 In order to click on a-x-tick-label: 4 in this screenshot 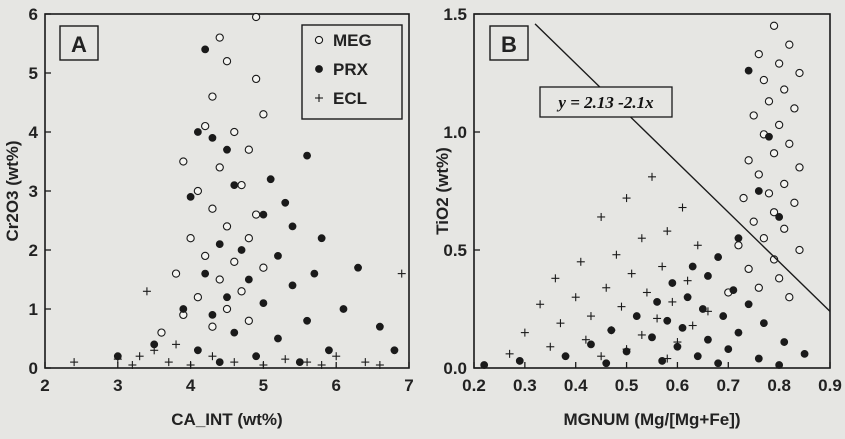, I will do `click(191, 385)`.